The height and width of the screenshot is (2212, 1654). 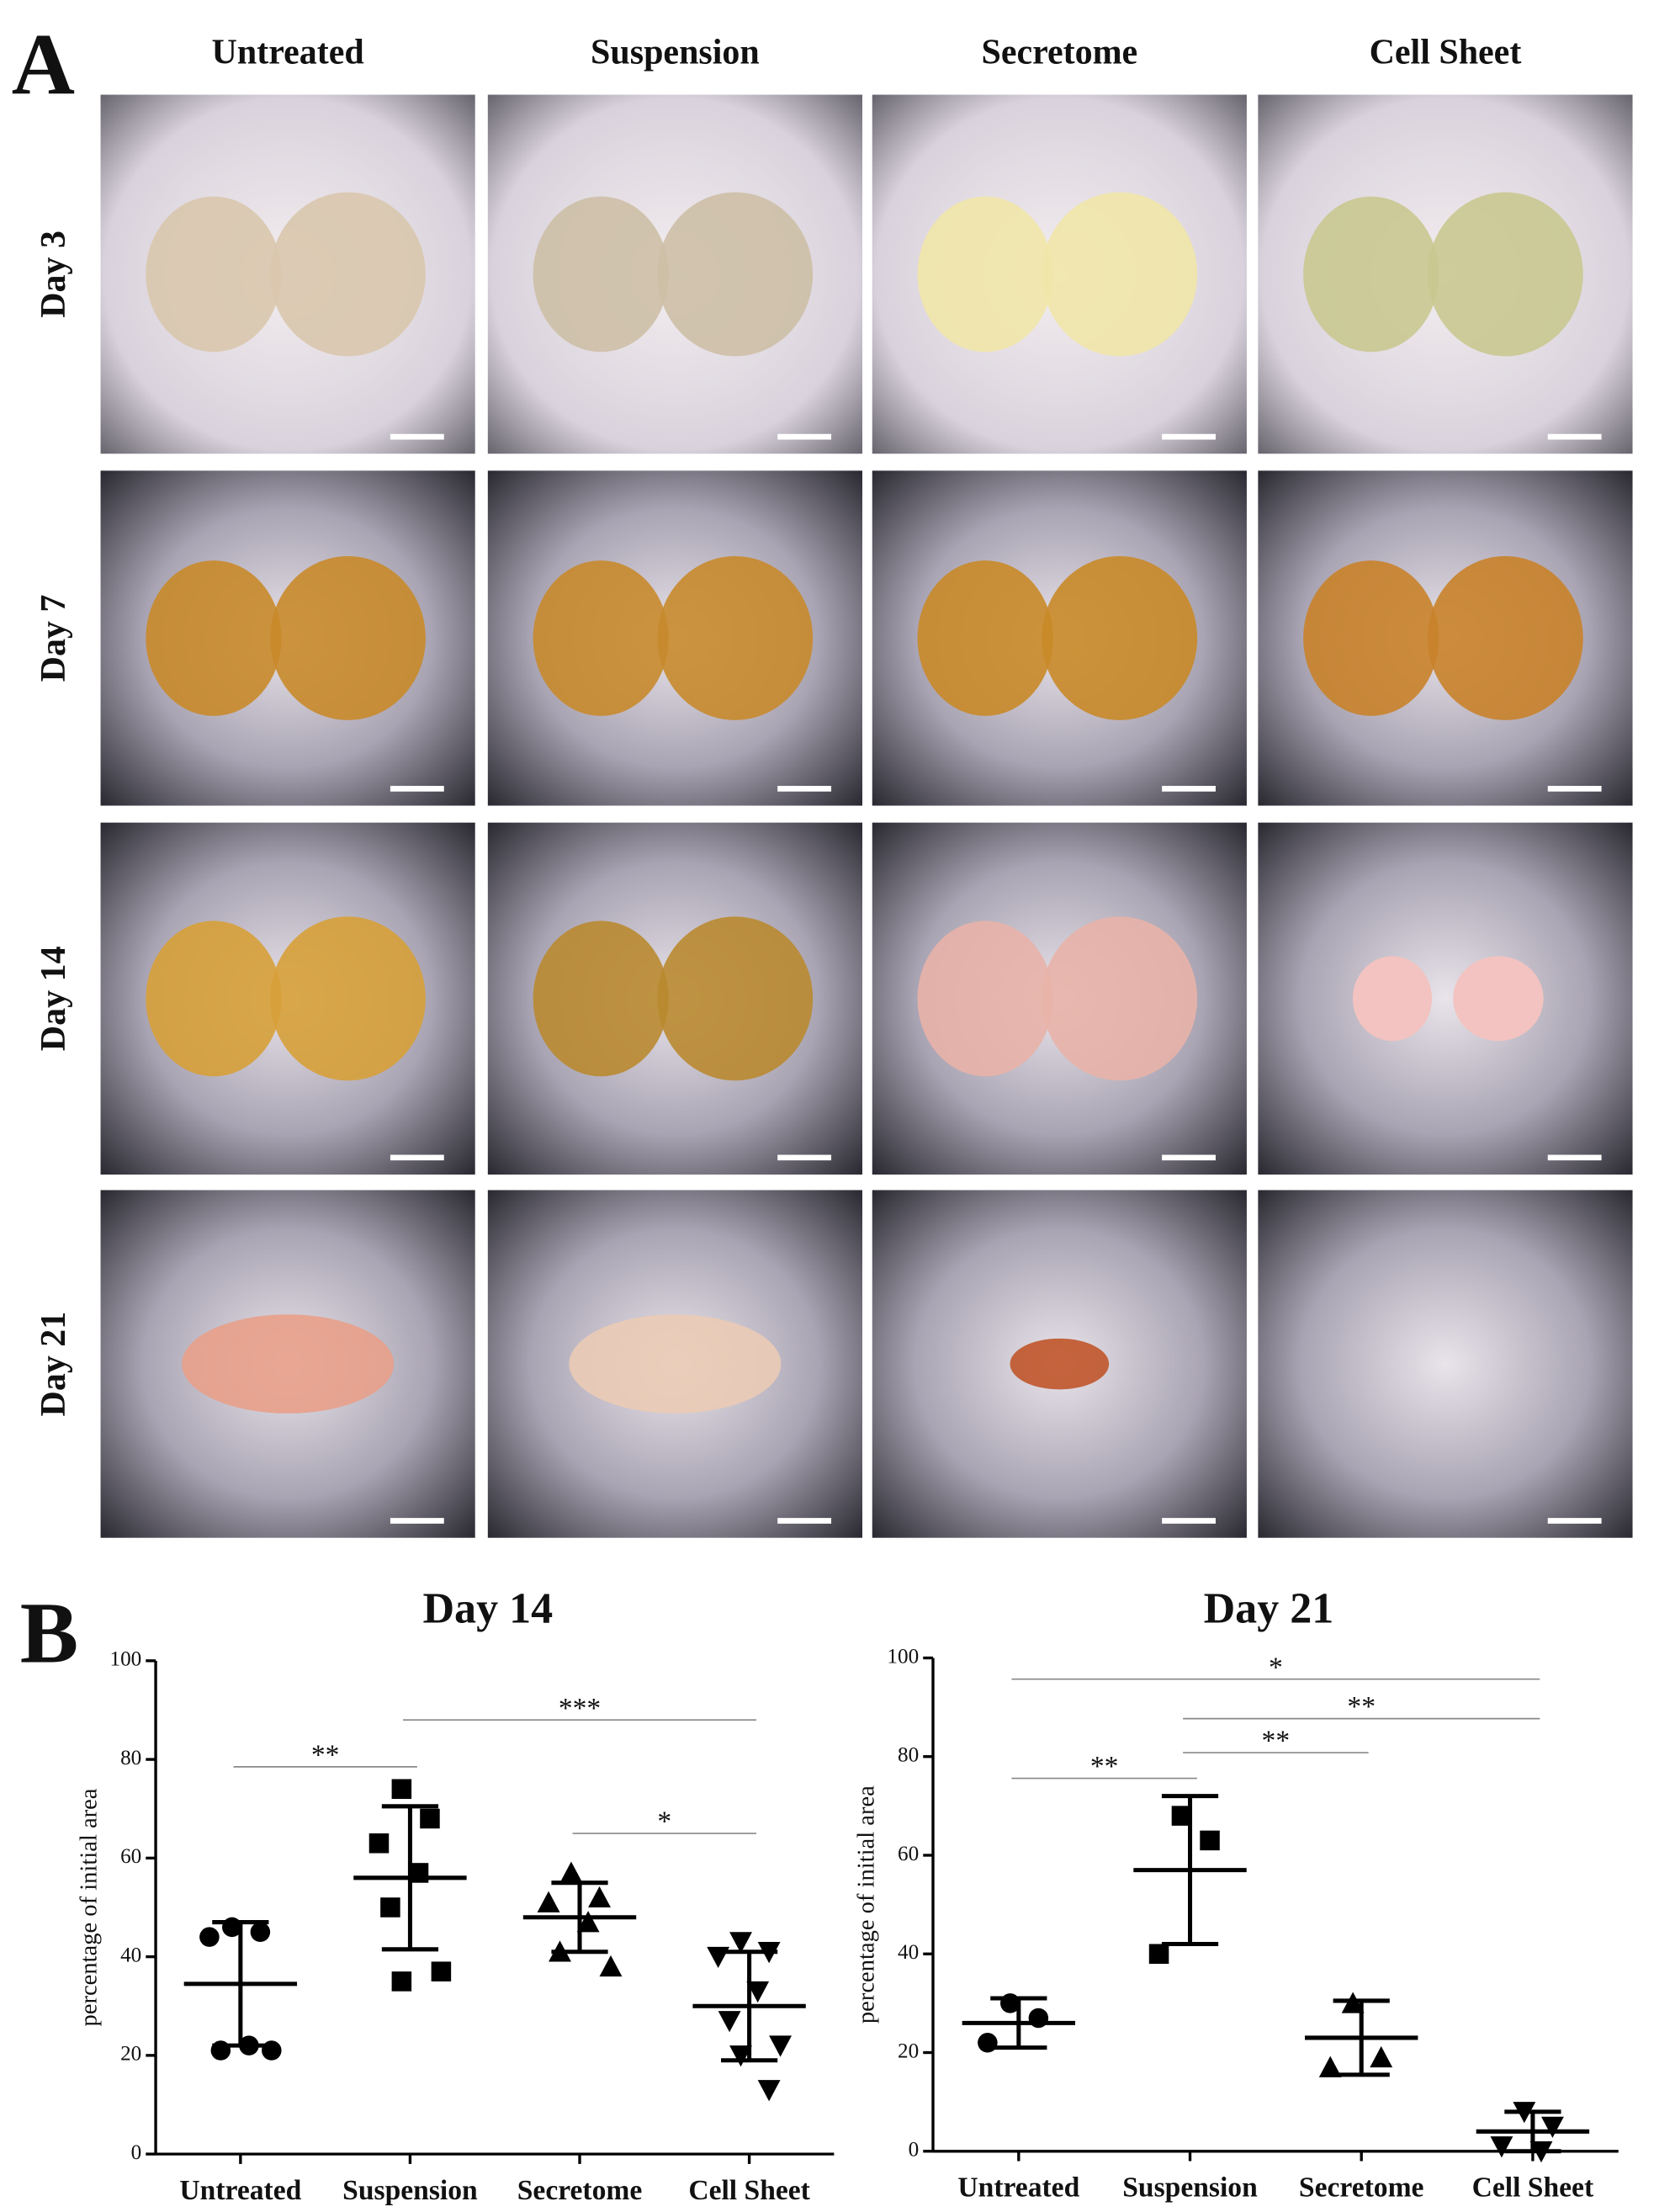 I want to click on chart-title: Day 21, so click(x=1269, y=1608).